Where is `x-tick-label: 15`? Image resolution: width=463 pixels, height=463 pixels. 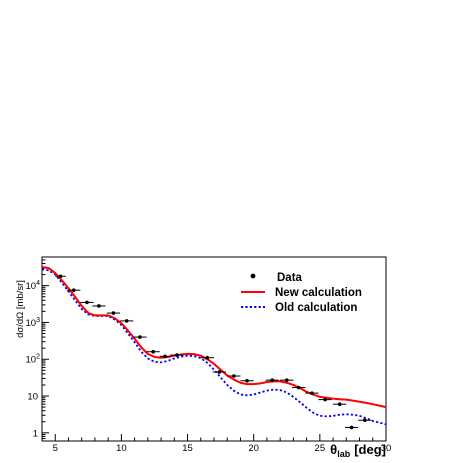
x-tick-label: 15 is located at coordinates (187, 448).